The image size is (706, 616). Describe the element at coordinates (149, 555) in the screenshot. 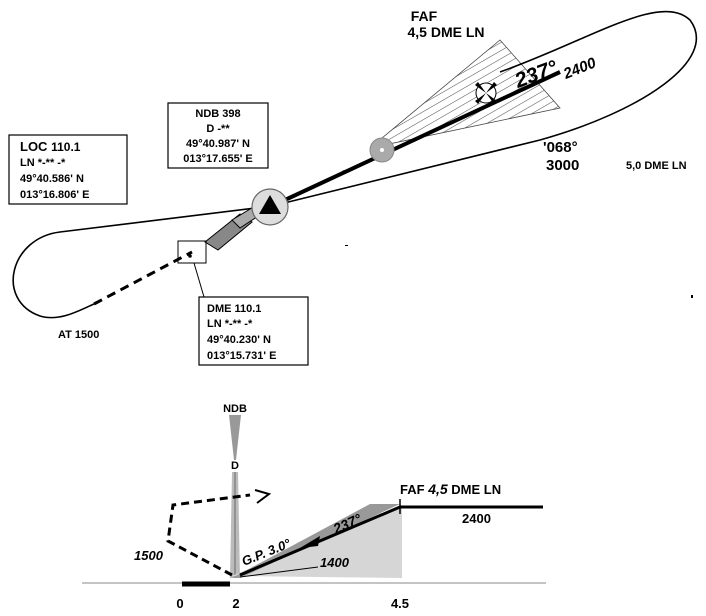

I see `profile-altitude-1500: 1500` at that location.